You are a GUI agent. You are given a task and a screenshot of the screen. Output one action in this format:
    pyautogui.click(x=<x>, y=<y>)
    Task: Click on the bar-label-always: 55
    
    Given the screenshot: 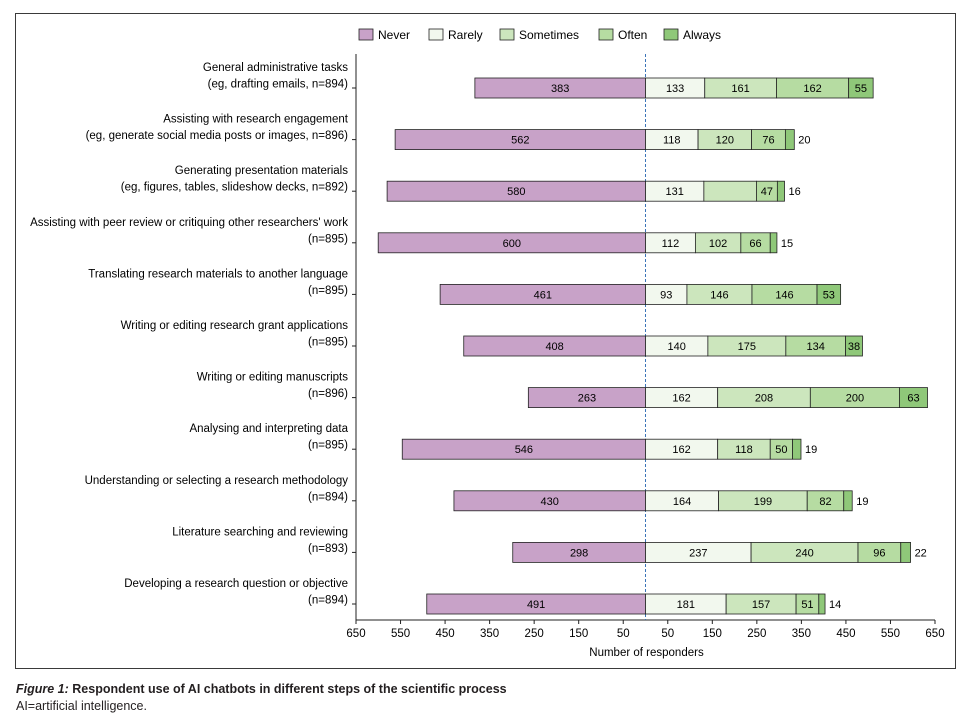 What is the action you would take?
    pyautogui.click(x=861, y=89)
    